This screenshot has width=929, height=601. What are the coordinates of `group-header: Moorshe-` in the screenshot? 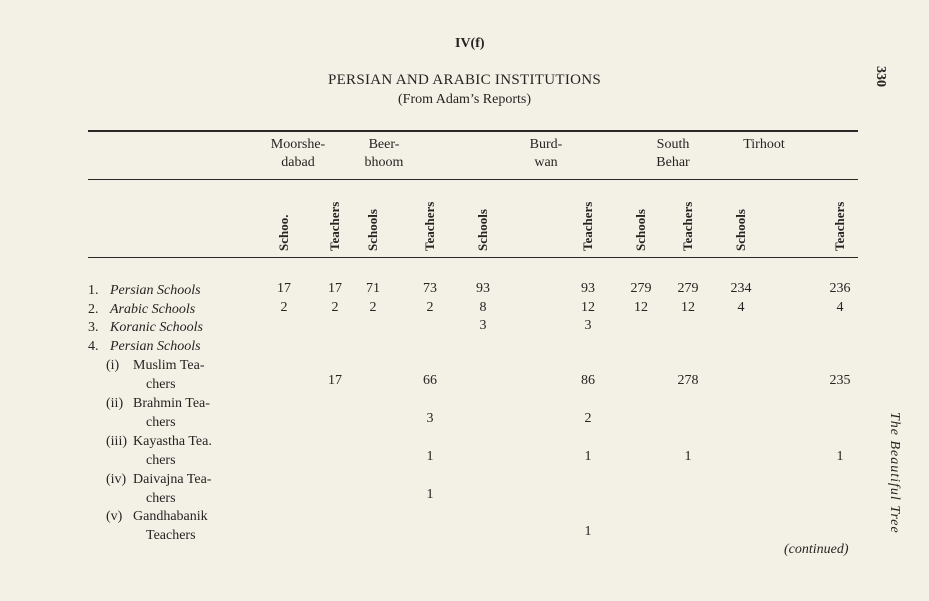 It's located at (298, 144).